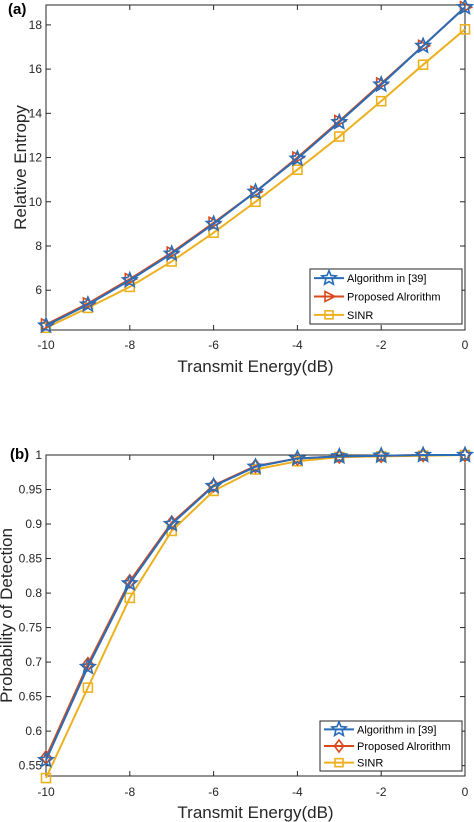 The image size is (474, 822). Describe the element at coordinates (36, 158) in the screenshot. I see `y-tick-label: 12` at that location.